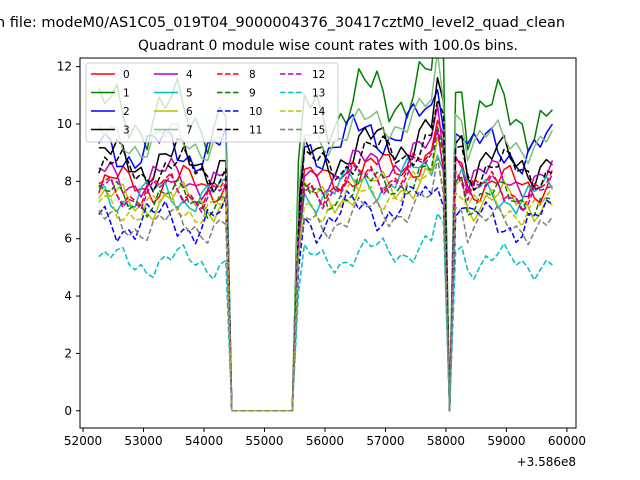  What do you see at coordinates (68, 181) in the screenshot?
I see `y-tick-label: 8` at bounding box center [68, 181].